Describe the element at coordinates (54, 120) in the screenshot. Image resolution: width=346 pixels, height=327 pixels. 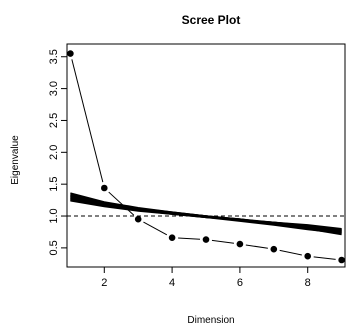
I see `y-tick-label: 2.5` at that location.